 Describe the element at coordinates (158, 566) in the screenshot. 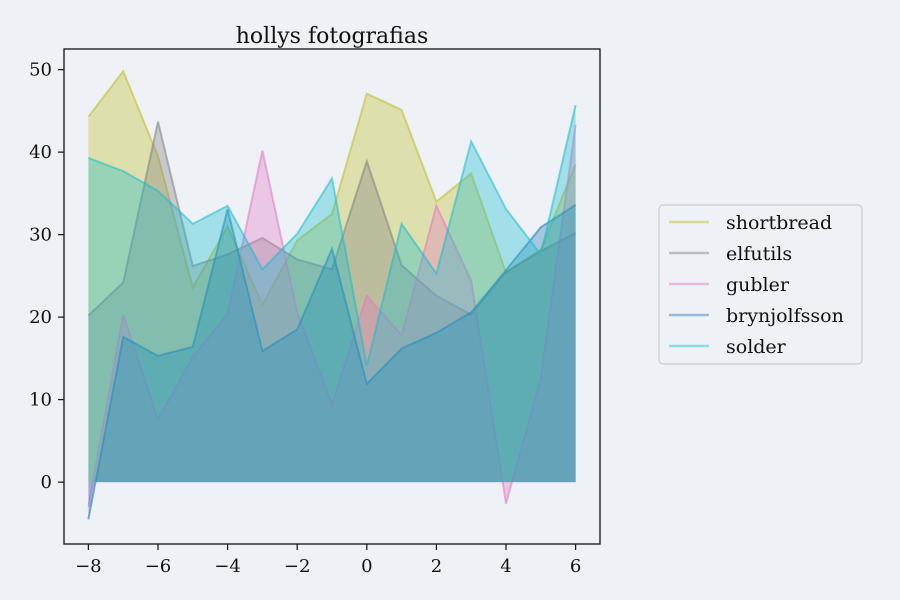

I see `x-tick-label: −6` at that location.